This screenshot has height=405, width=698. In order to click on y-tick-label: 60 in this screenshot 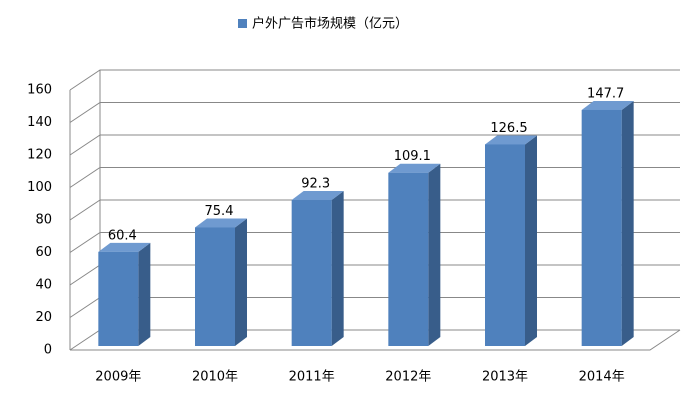, I will do `click(43, 252)`.